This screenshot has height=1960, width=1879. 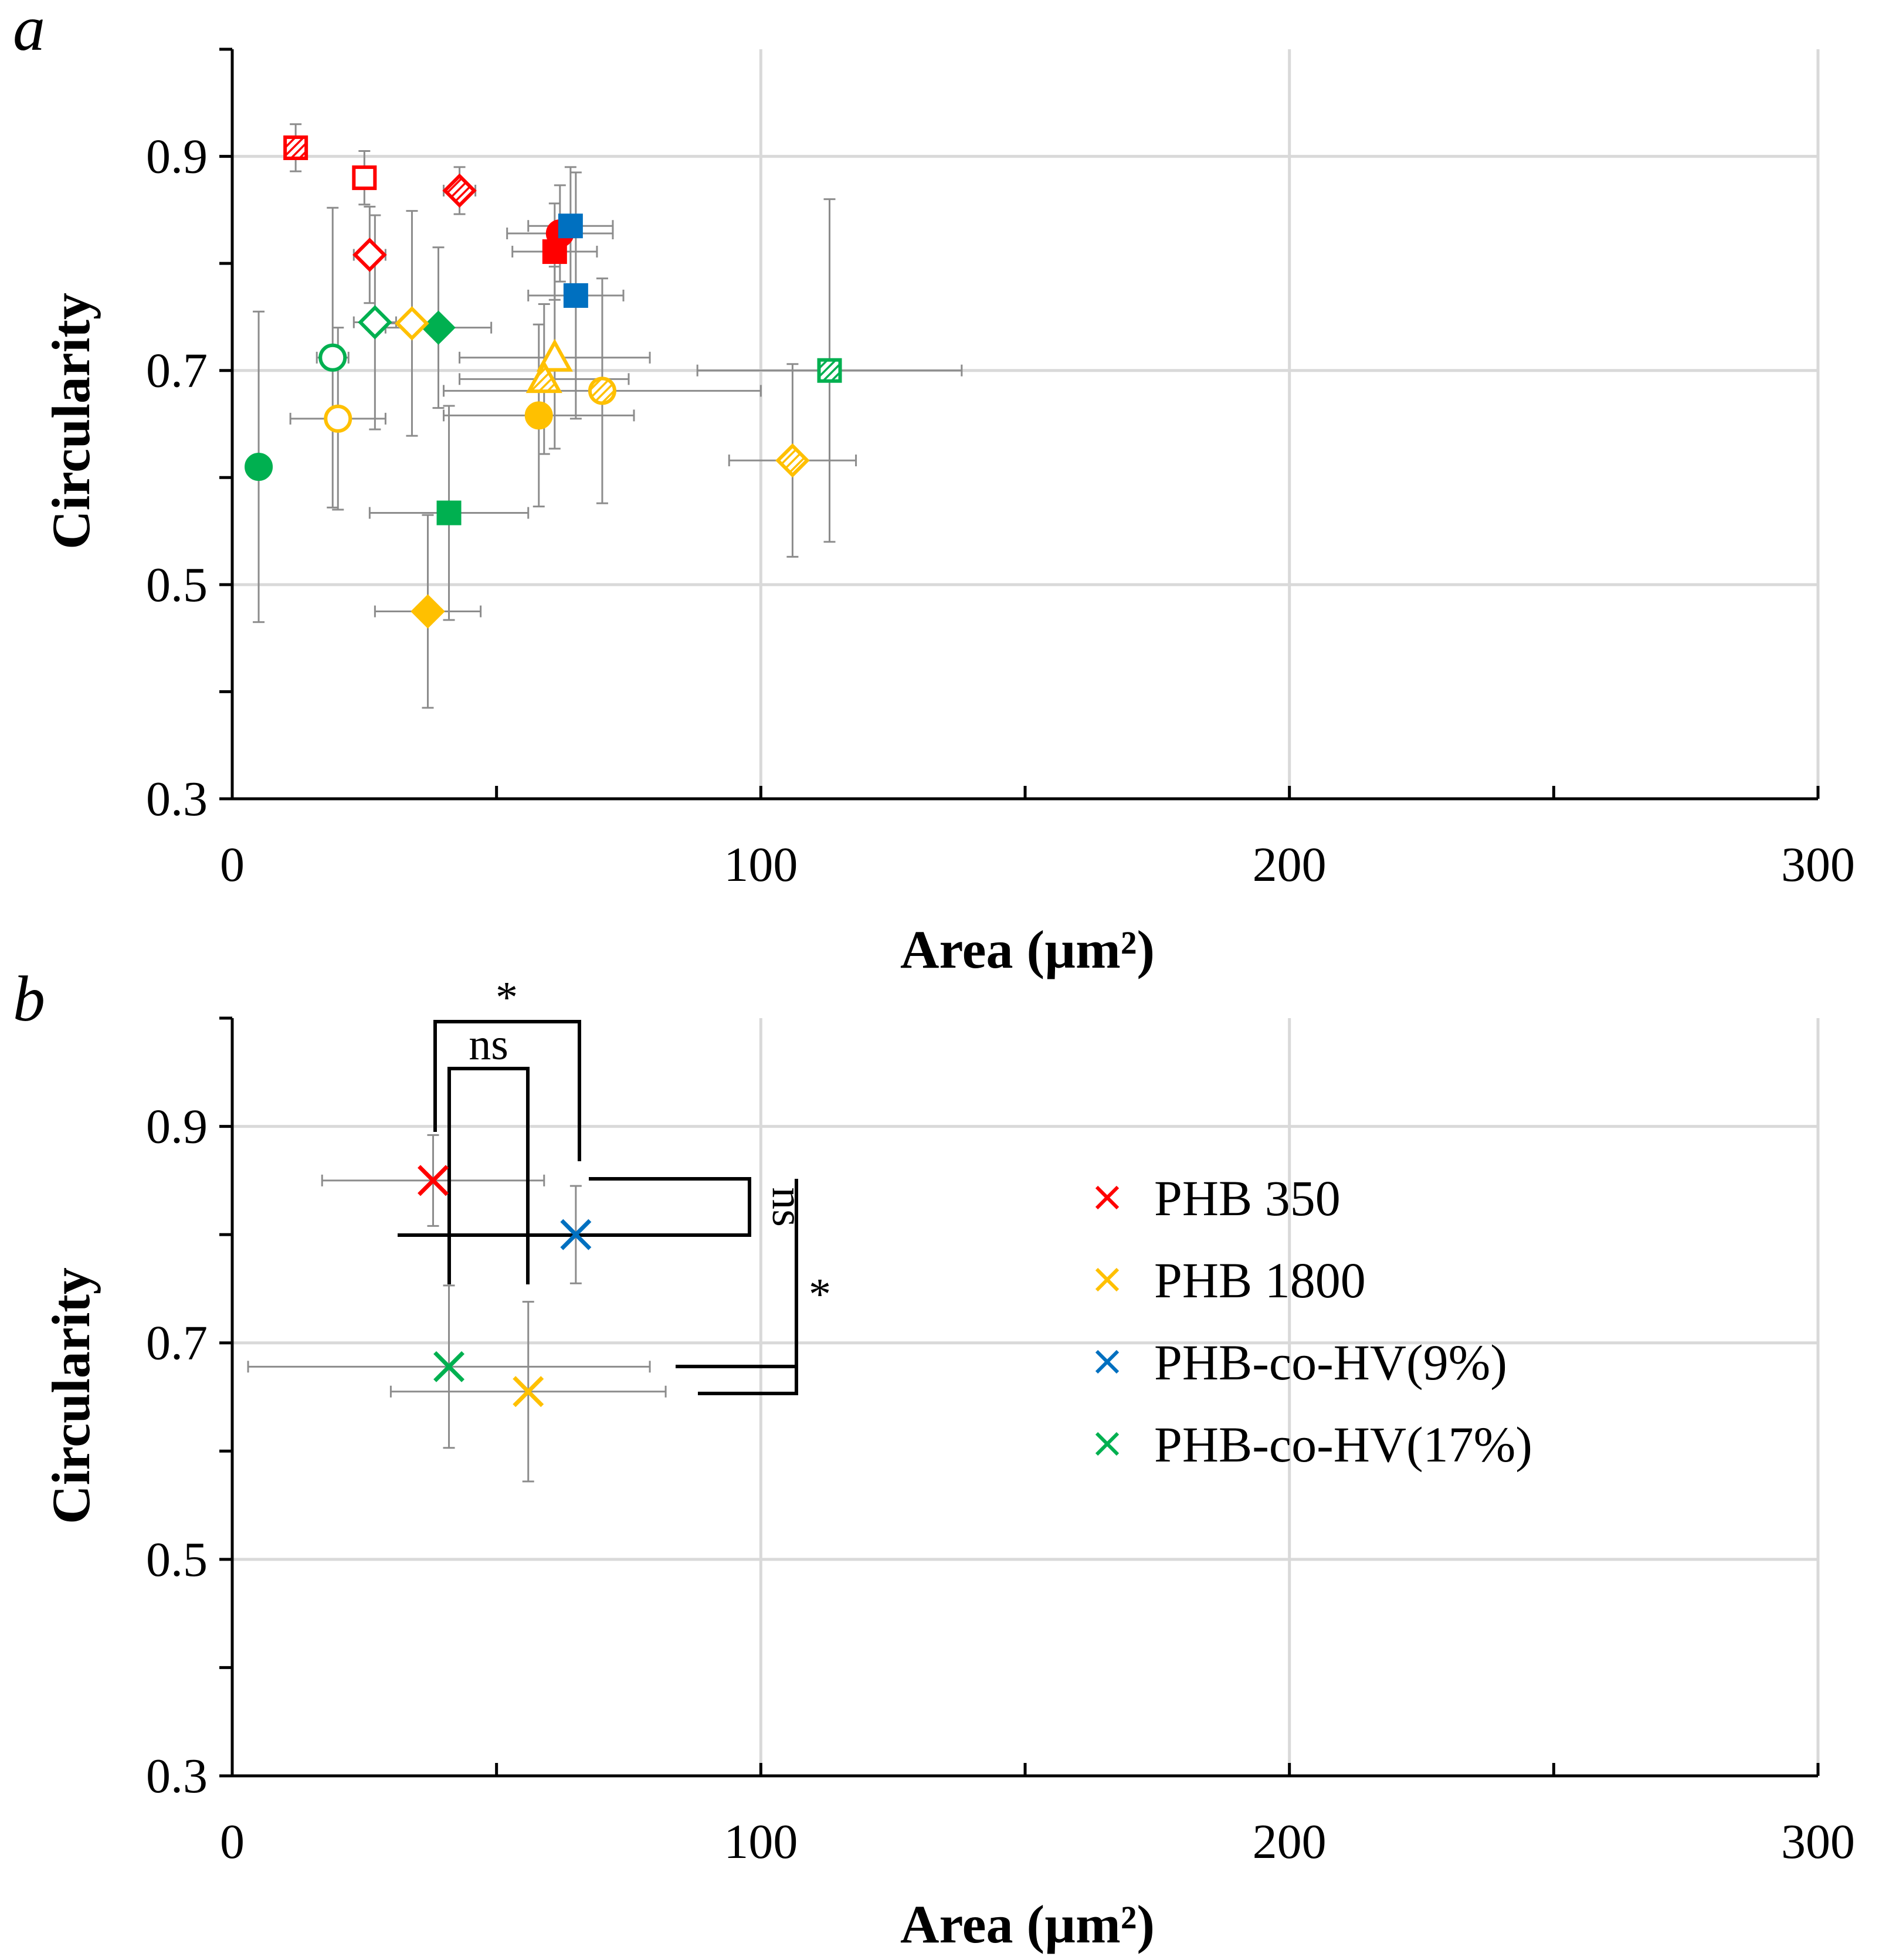 What do you see at coordinates (338, 418) in the screenshot?
I see `panel-a-point-16-marker` at bounding box center [338, 418].